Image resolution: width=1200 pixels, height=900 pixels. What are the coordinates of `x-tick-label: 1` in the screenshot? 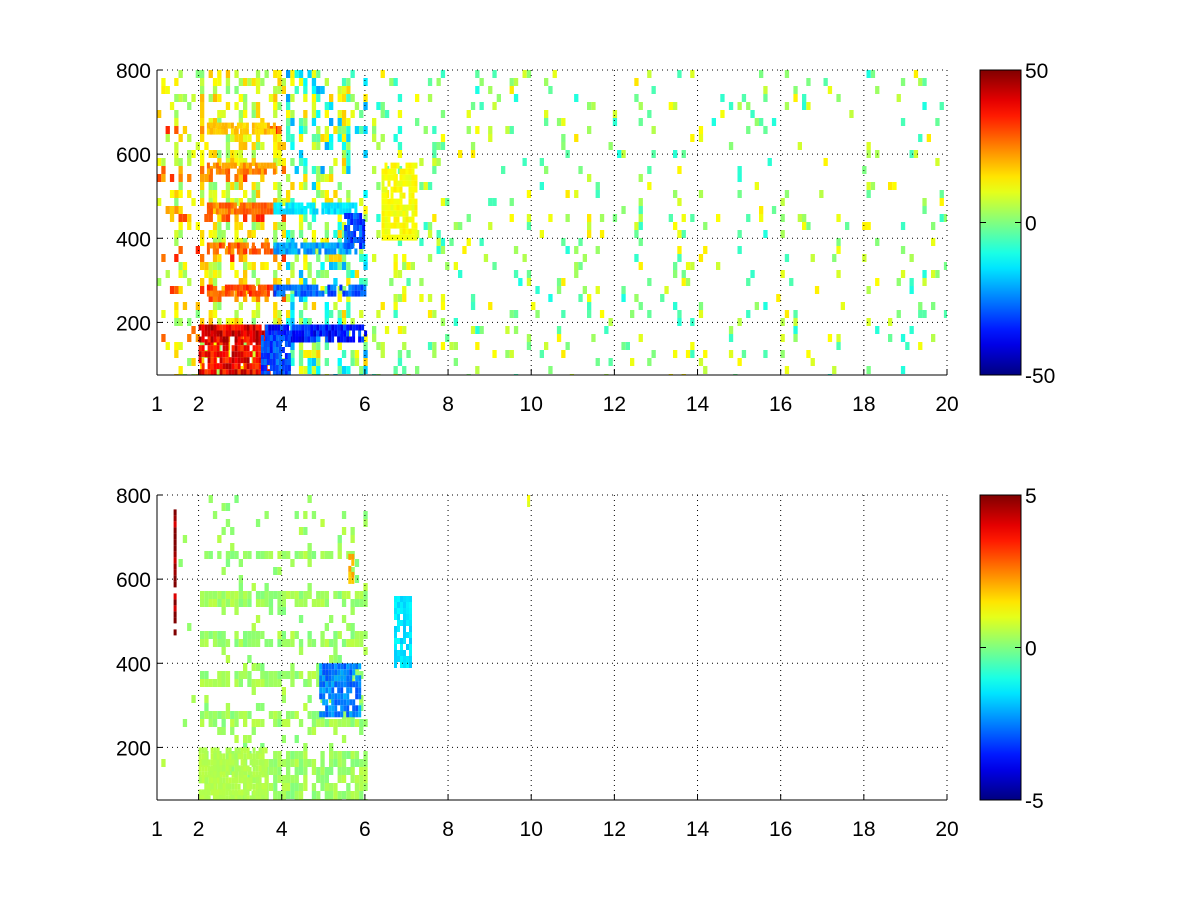 It's located at (157, 404).